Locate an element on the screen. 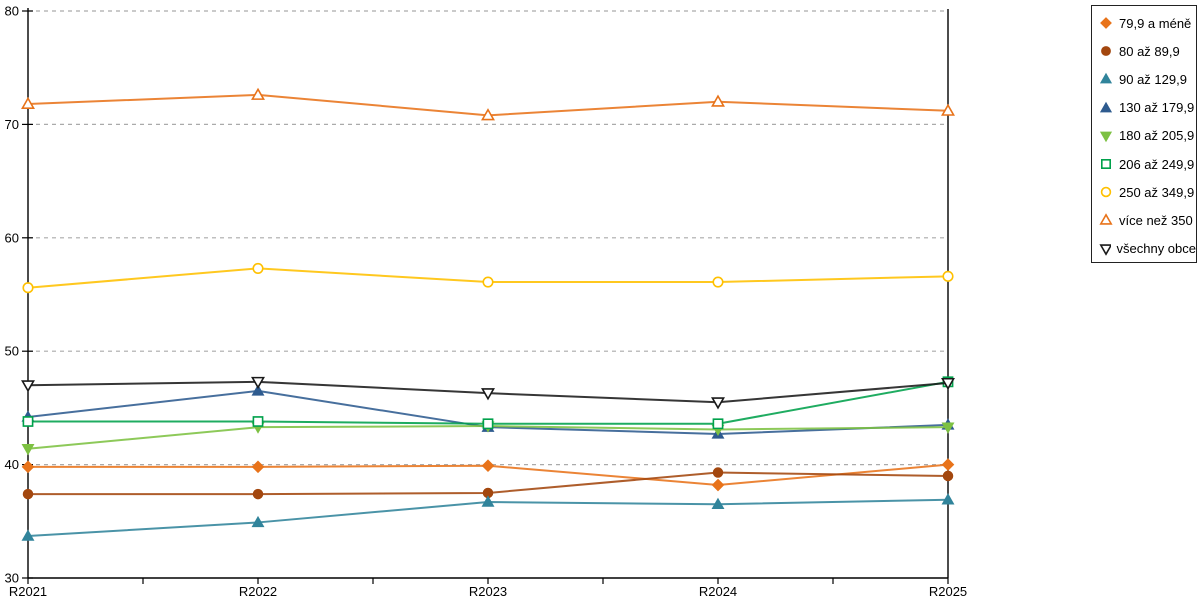 The height and width of the screenshot is (600, 1200). legend-item: 130 až 179,9 is located at coordinates (1147, 108).